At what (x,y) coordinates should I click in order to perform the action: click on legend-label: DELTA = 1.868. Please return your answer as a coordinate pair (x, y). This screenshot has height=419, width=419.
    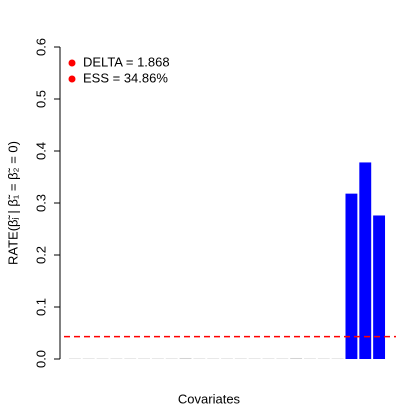
    Looking at the image, I should click on (126, 61).